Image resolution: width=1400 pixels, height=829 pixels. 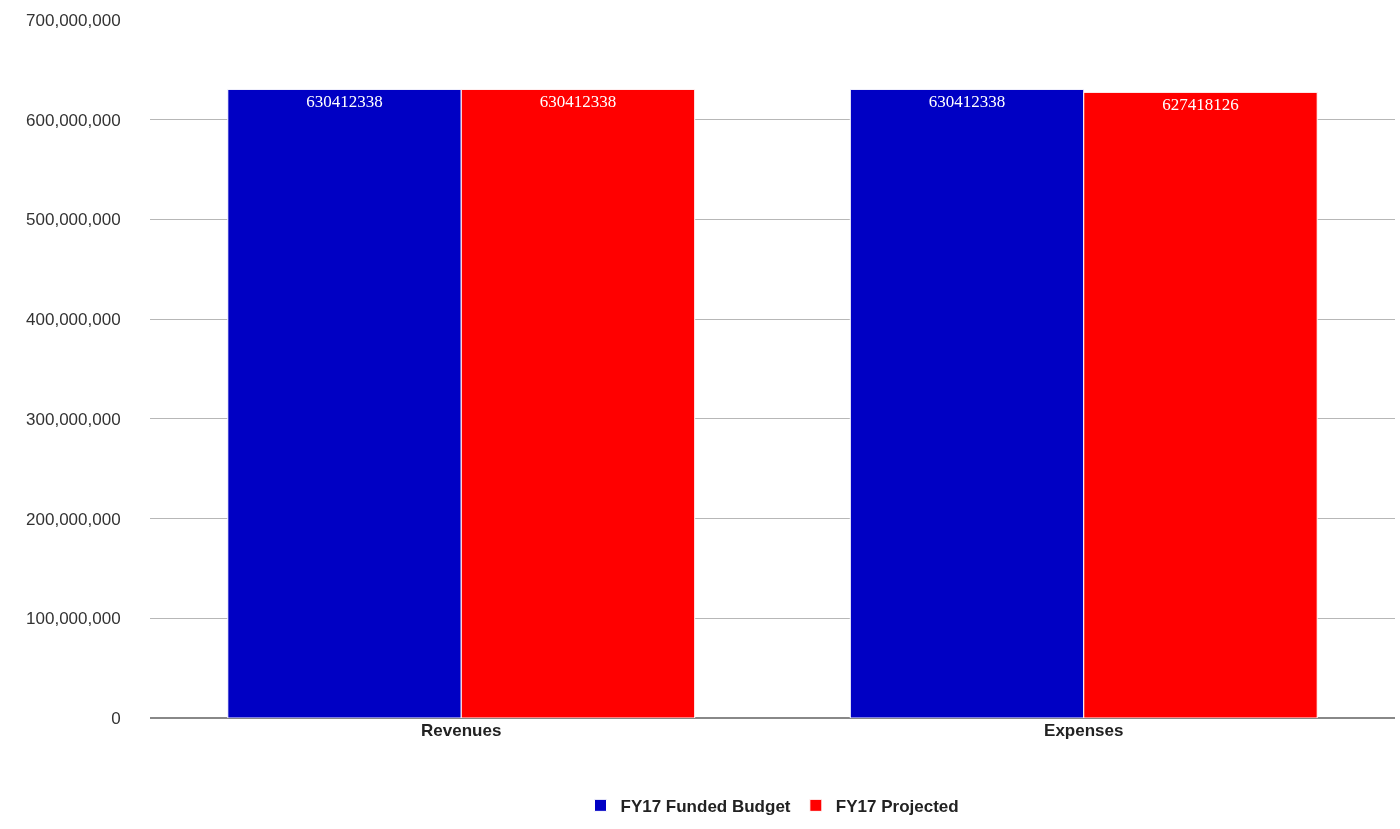 I want to click on y-tick-label: 0, so click(x=116, y=718).